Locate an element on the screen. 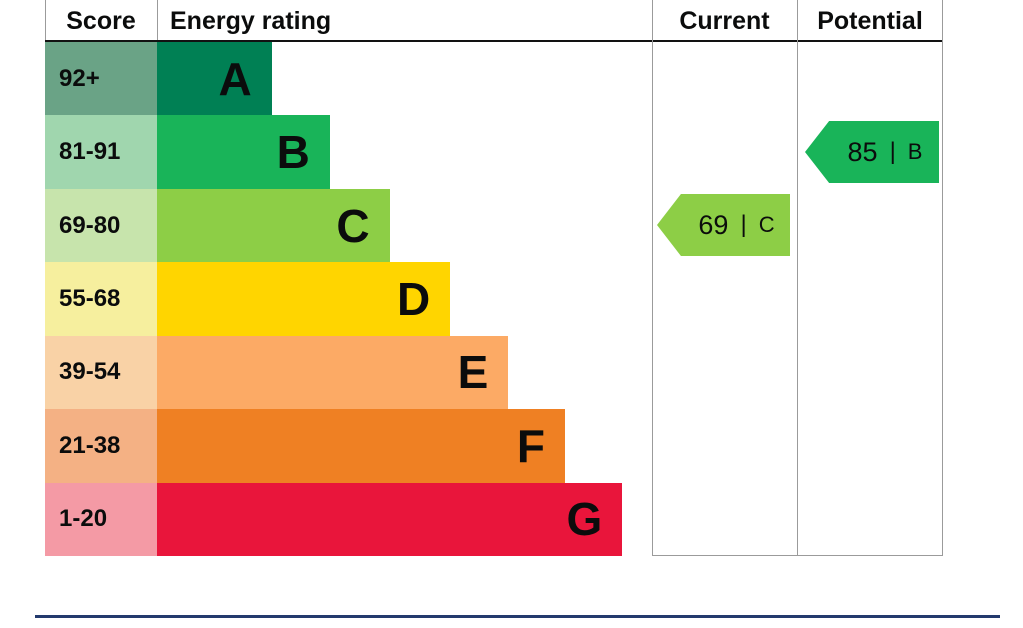 The width and height of the screenshot is (1023, 628). rating-letter: D is located at coordinates (413, 298).